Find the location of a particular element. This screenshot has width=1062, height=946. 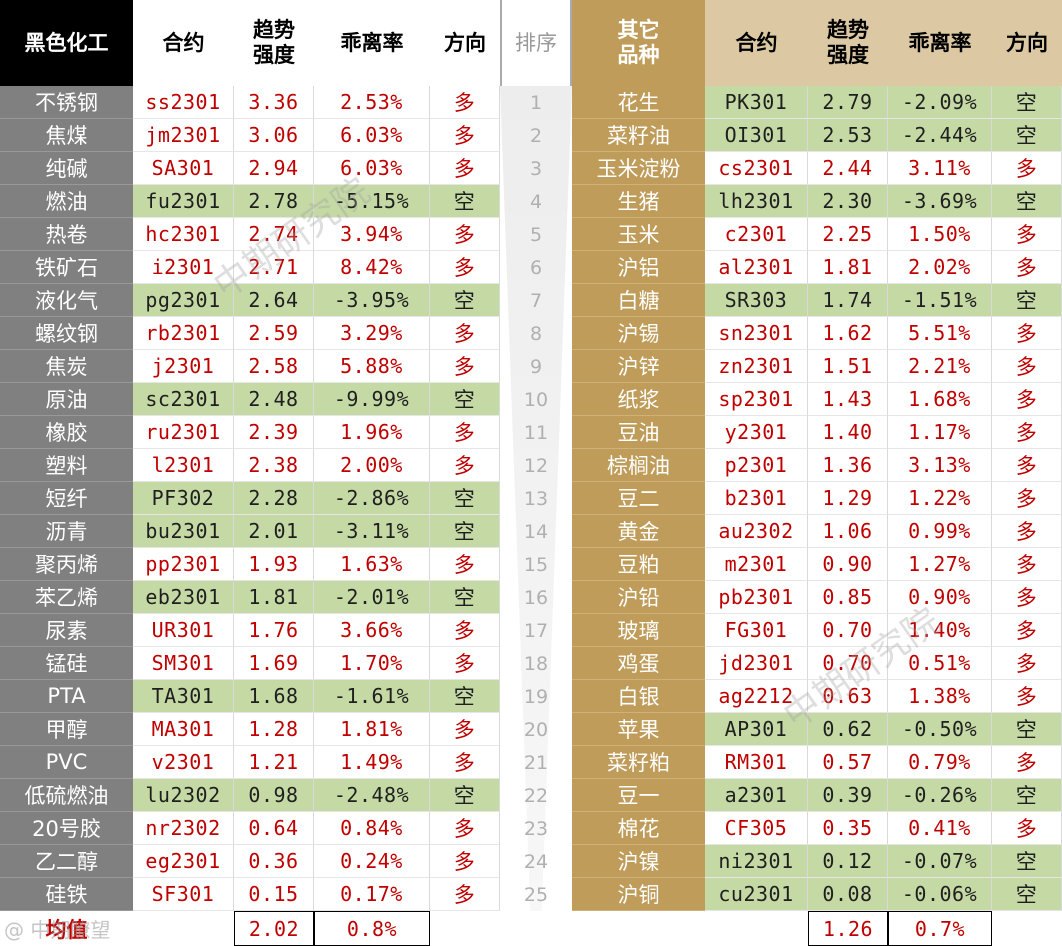

left-category-20: 甲醇 is located at coordinates (66, 729).